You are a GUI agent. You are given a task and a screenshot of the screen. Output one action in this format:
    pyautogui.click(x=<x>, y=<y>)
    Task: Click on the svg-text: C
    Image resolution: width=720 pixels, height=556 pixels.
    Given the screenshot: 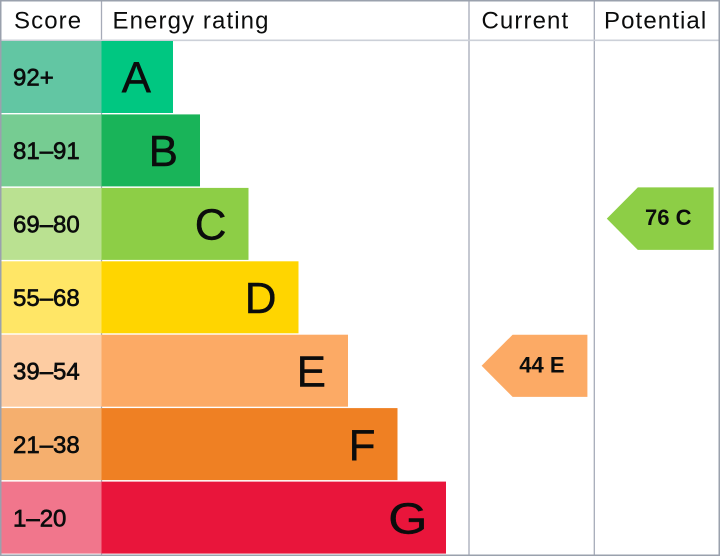 What is the action you would take?
    pyautogui.click(x=211, y=225)
    